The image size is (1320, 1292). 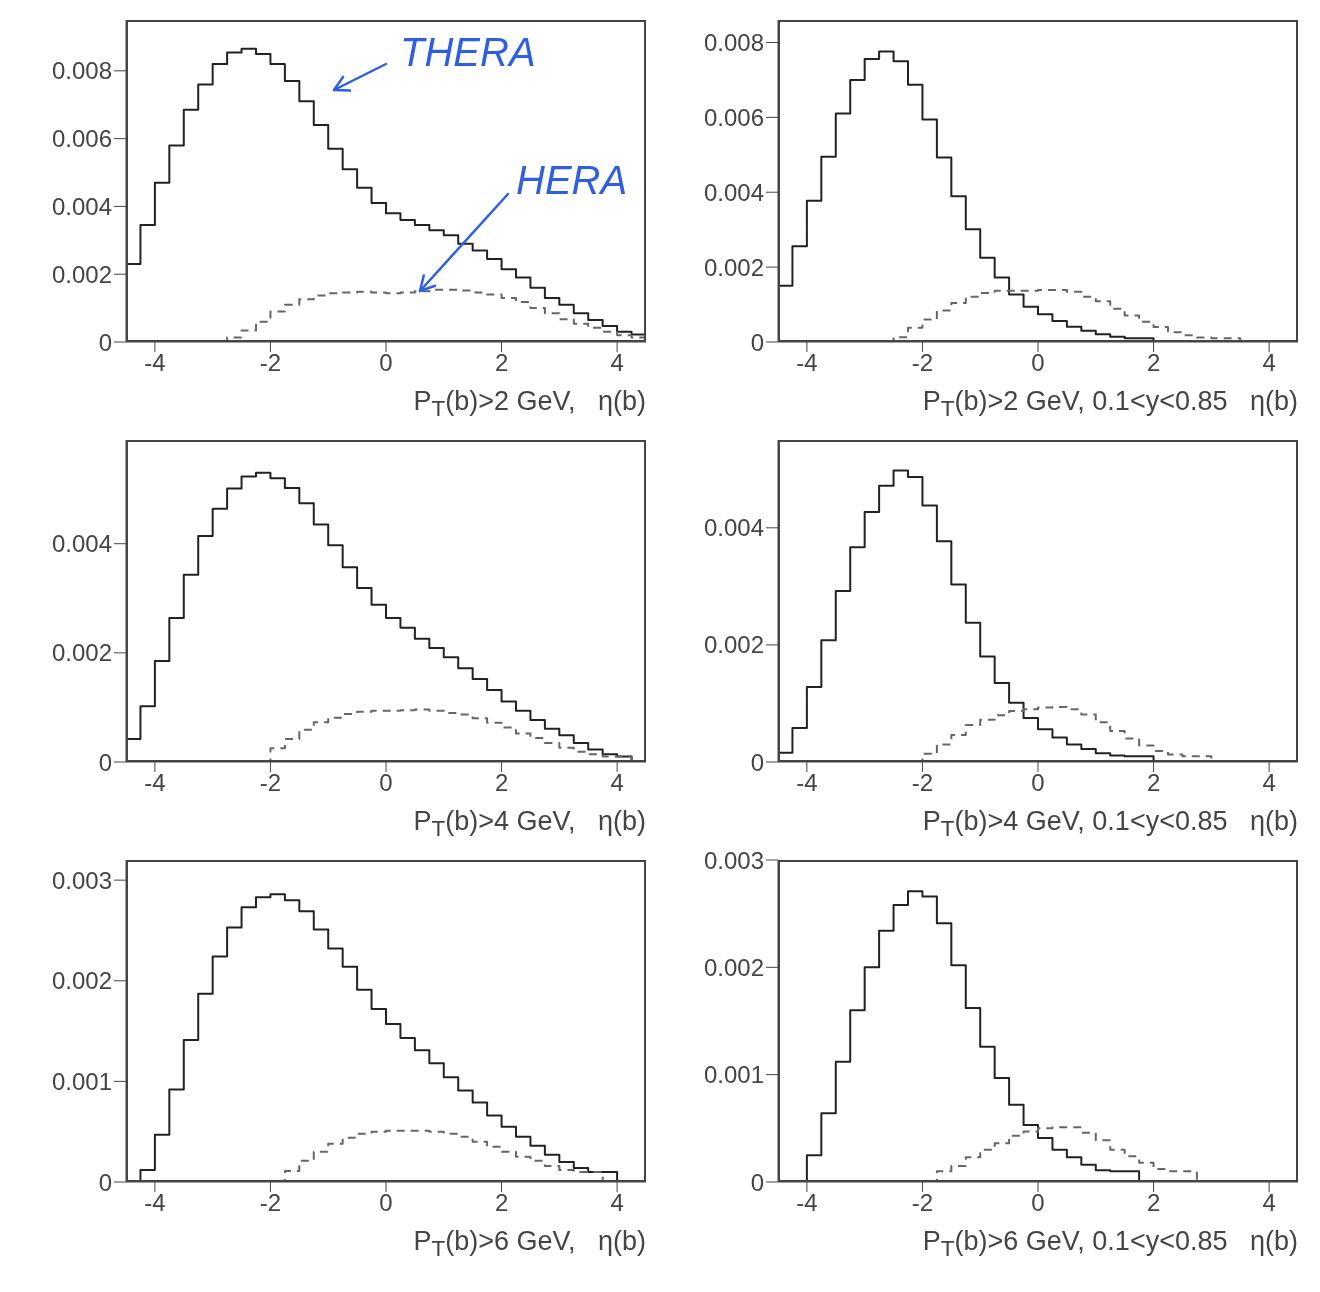 What do you see at coordinates (1110, 824) in the screenshot?
I see `x-axis-title: P$_{T}$(b)>4 GeV, 0.1<y<0.85 η(b)` at bounding box center [1110, 824].